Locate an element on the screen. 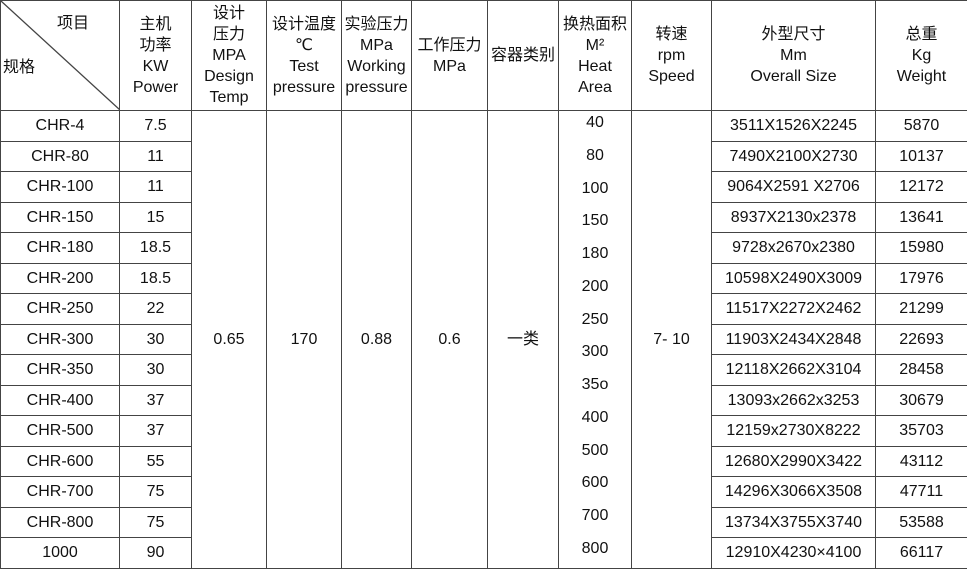  weight-cell: 5870 is located at coordinates (921, 126).